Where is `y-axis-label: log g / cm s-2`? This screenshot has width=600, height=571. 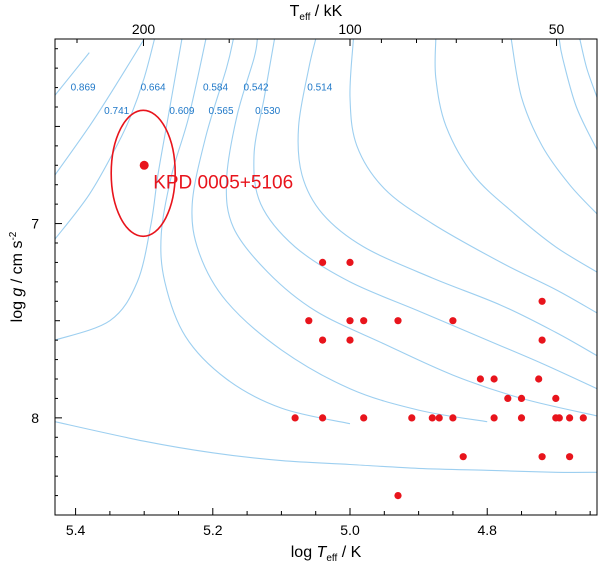
y-axis-label: log g / cm s-2 is located at coordinates (17, 276).